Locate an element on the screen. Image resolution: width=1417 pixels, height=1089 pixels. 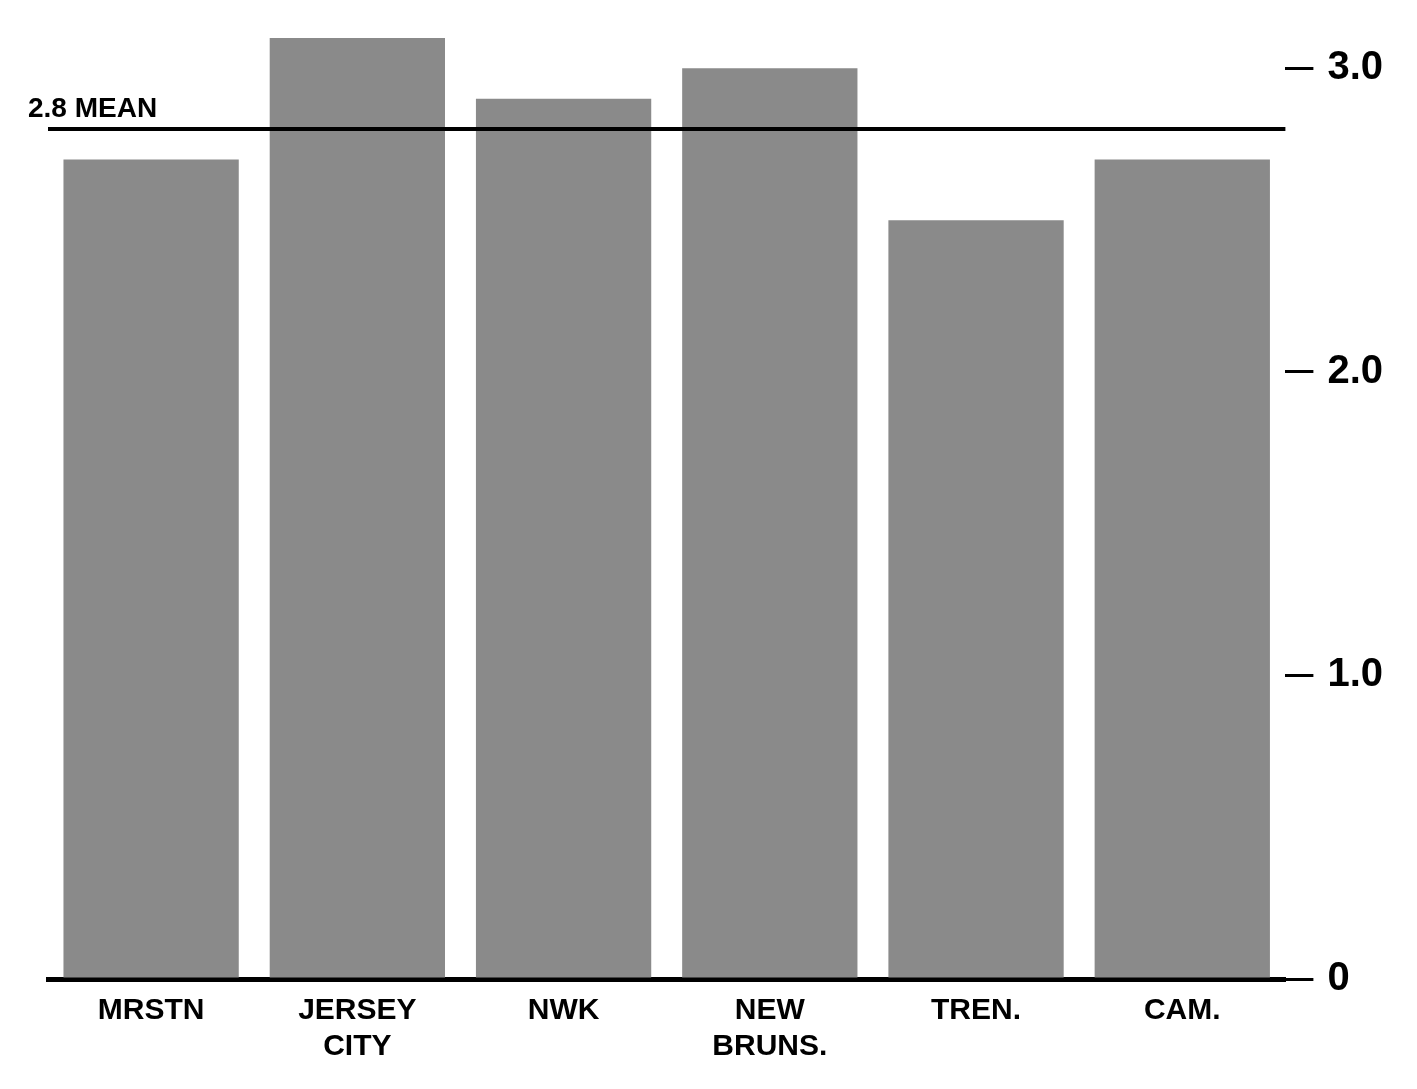
y-tick-label: 1.0 is located at coordinates (1355, 672).